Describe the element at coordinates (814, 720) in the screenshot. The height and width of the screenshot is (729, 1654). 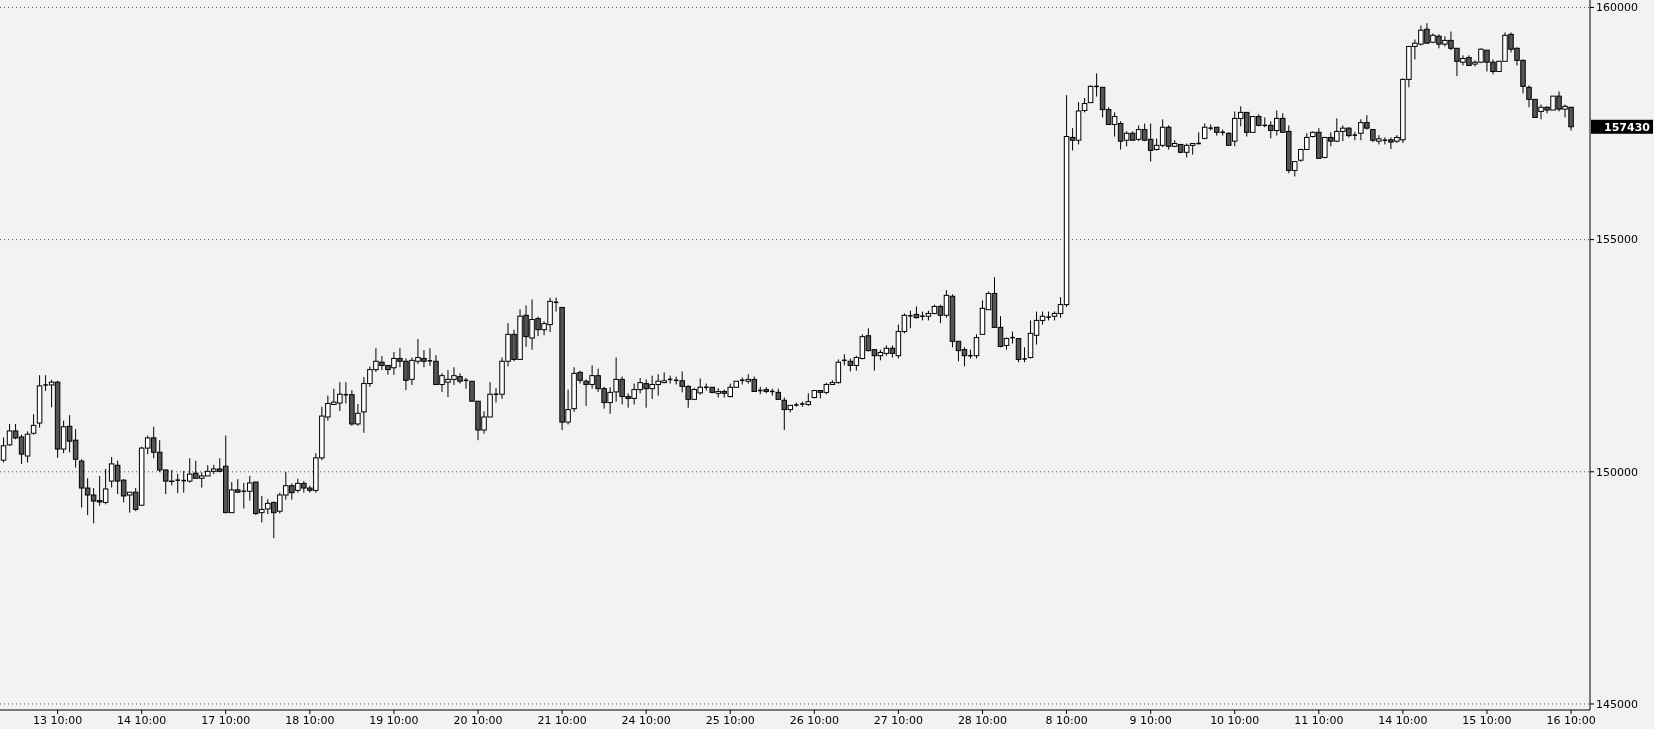
I see `x-tick-label: 26 10:00` at that location.